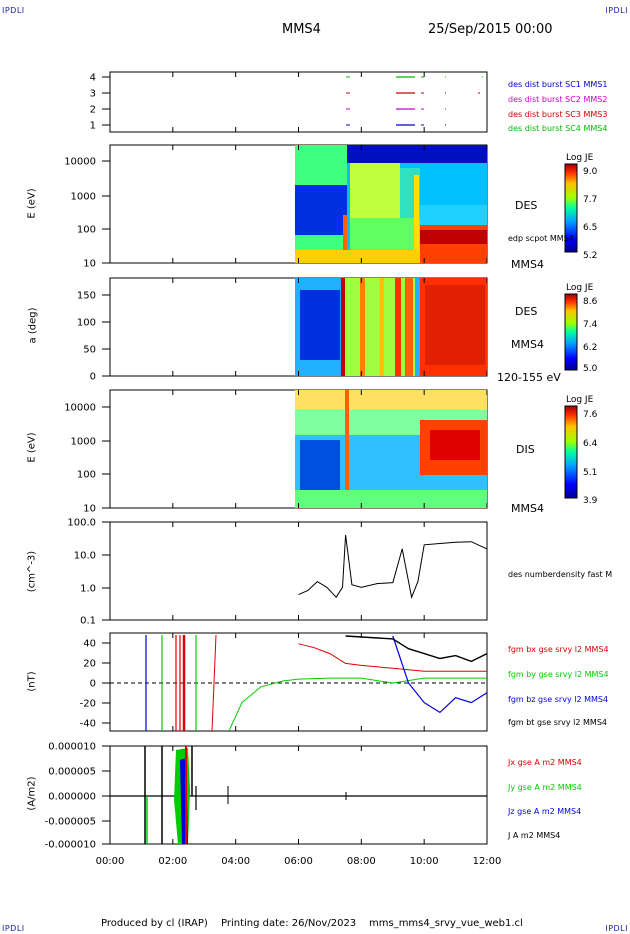  Describe the element at coordinates (89, 509) in the screenshot. I see `dis-energy-ytick: 10` at that location.